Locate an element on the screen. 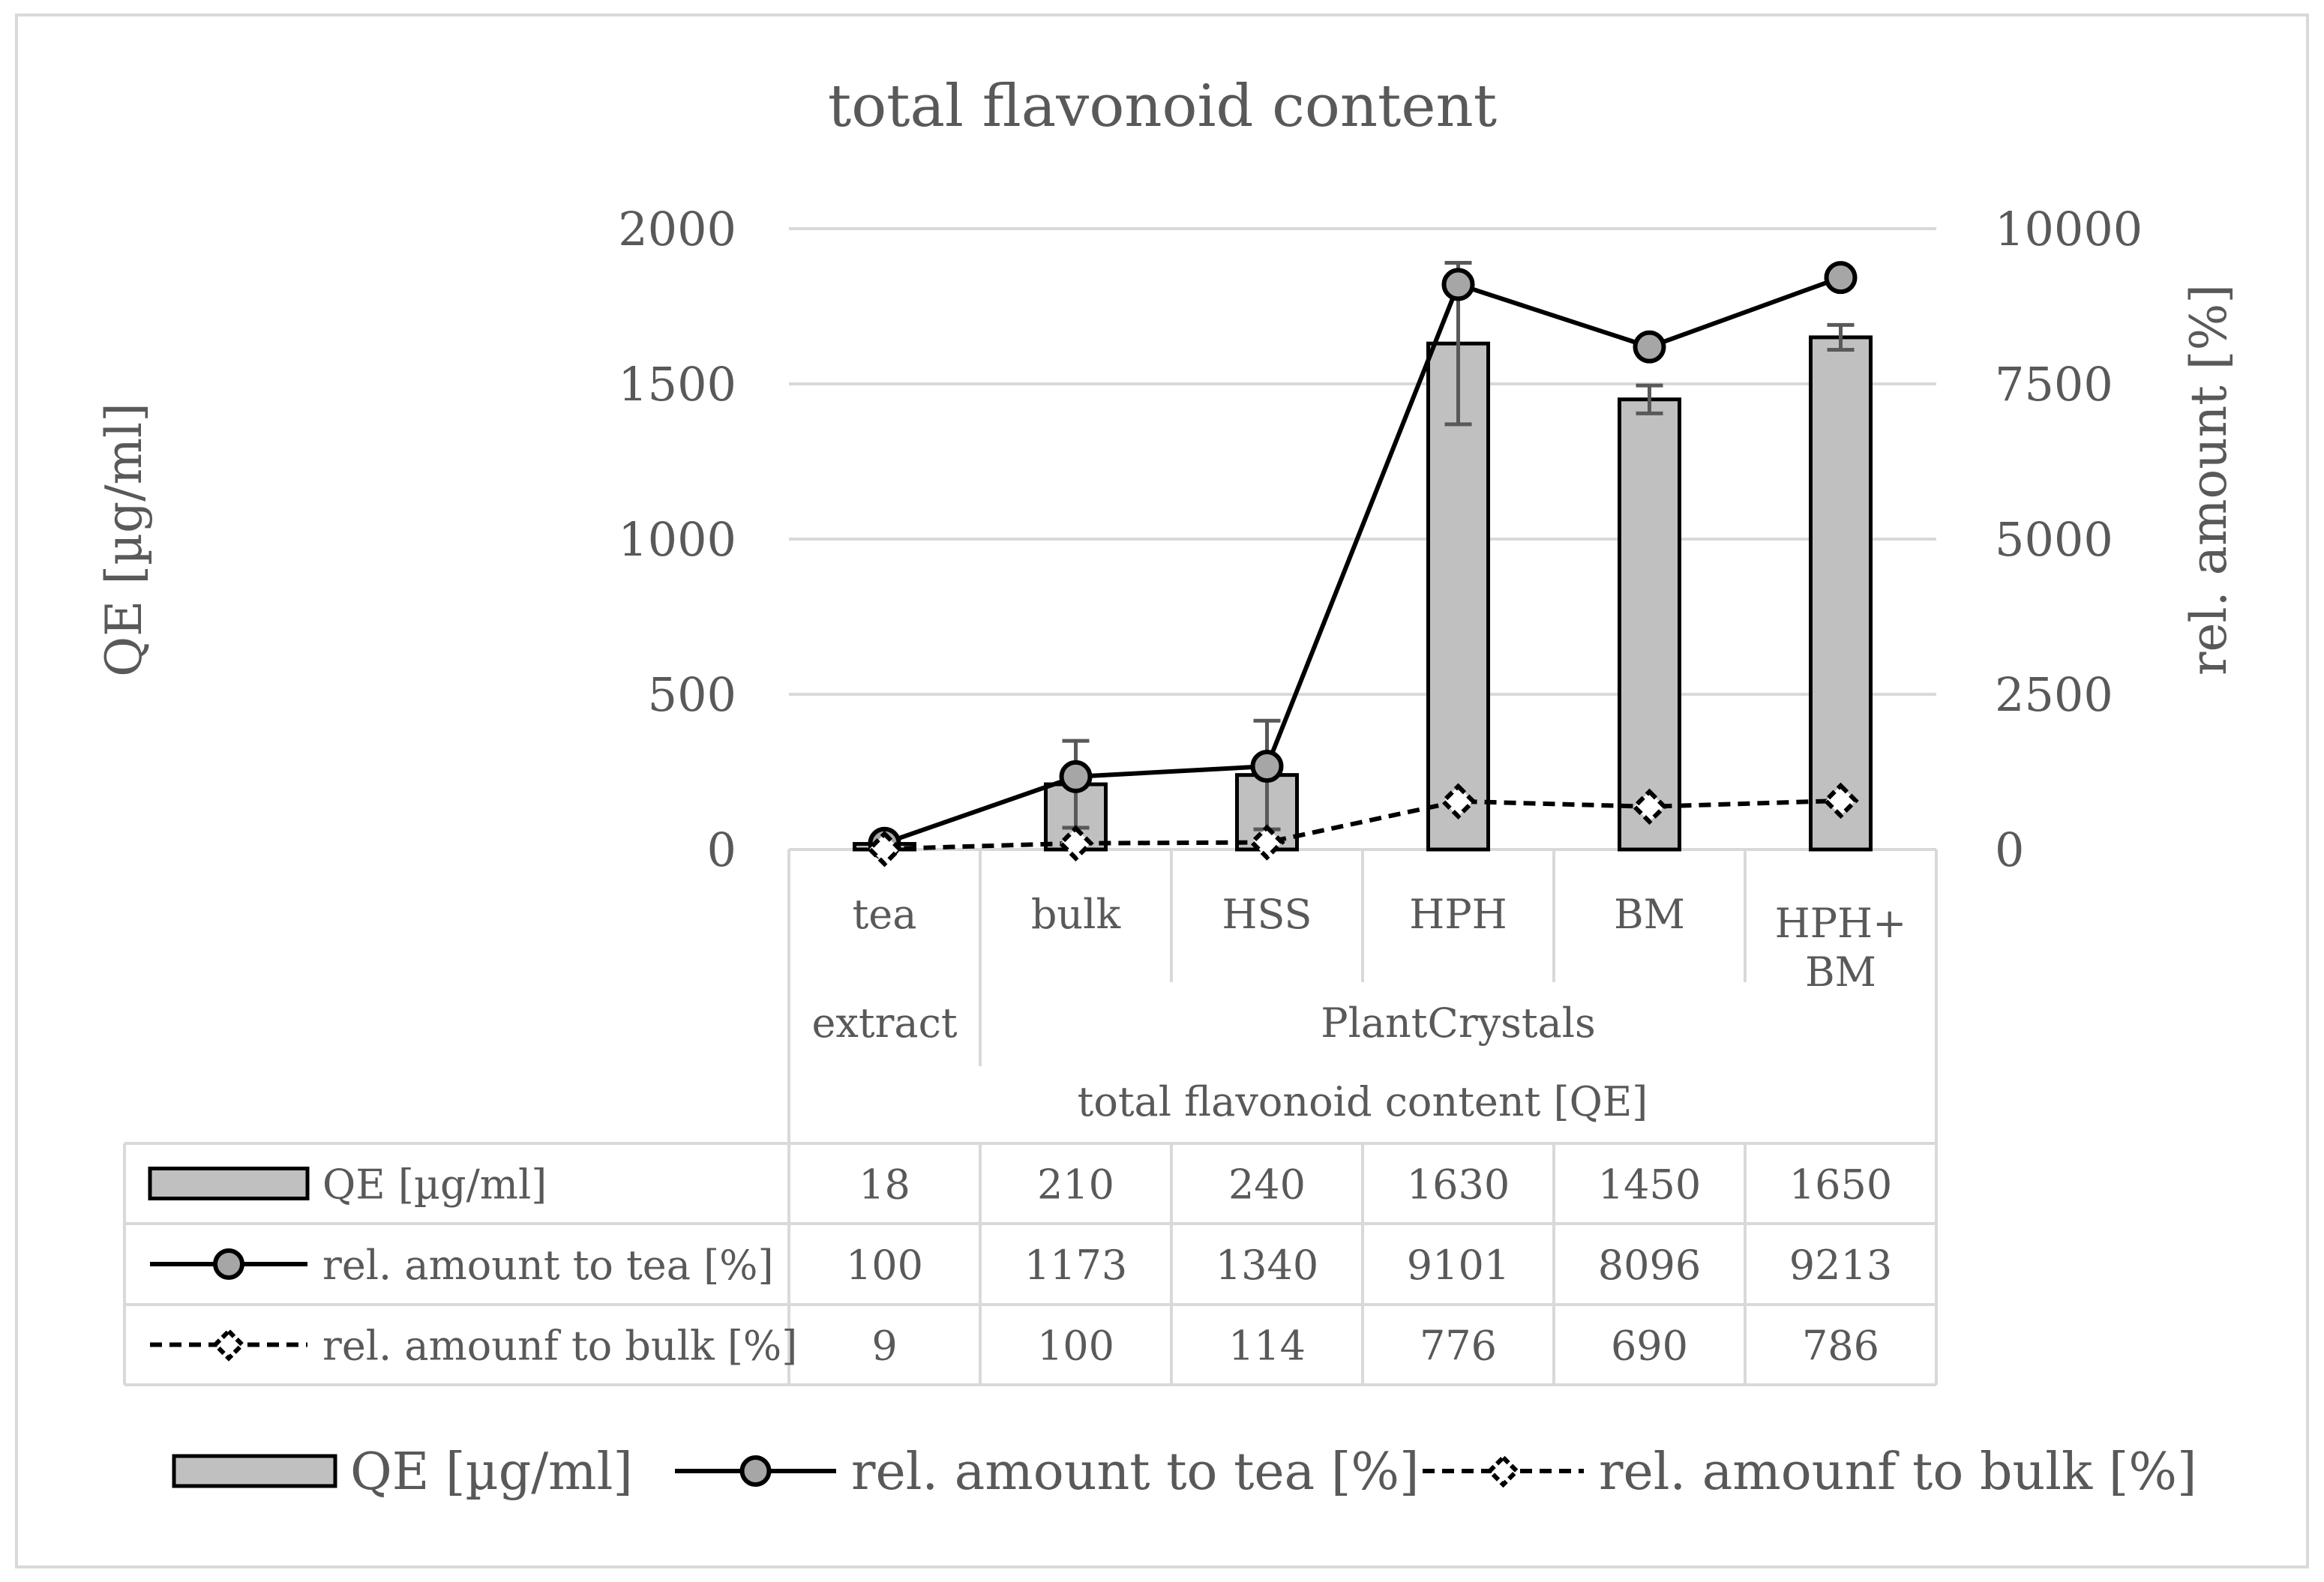  table-cell: 9 is located at coordinates (884, 1346).